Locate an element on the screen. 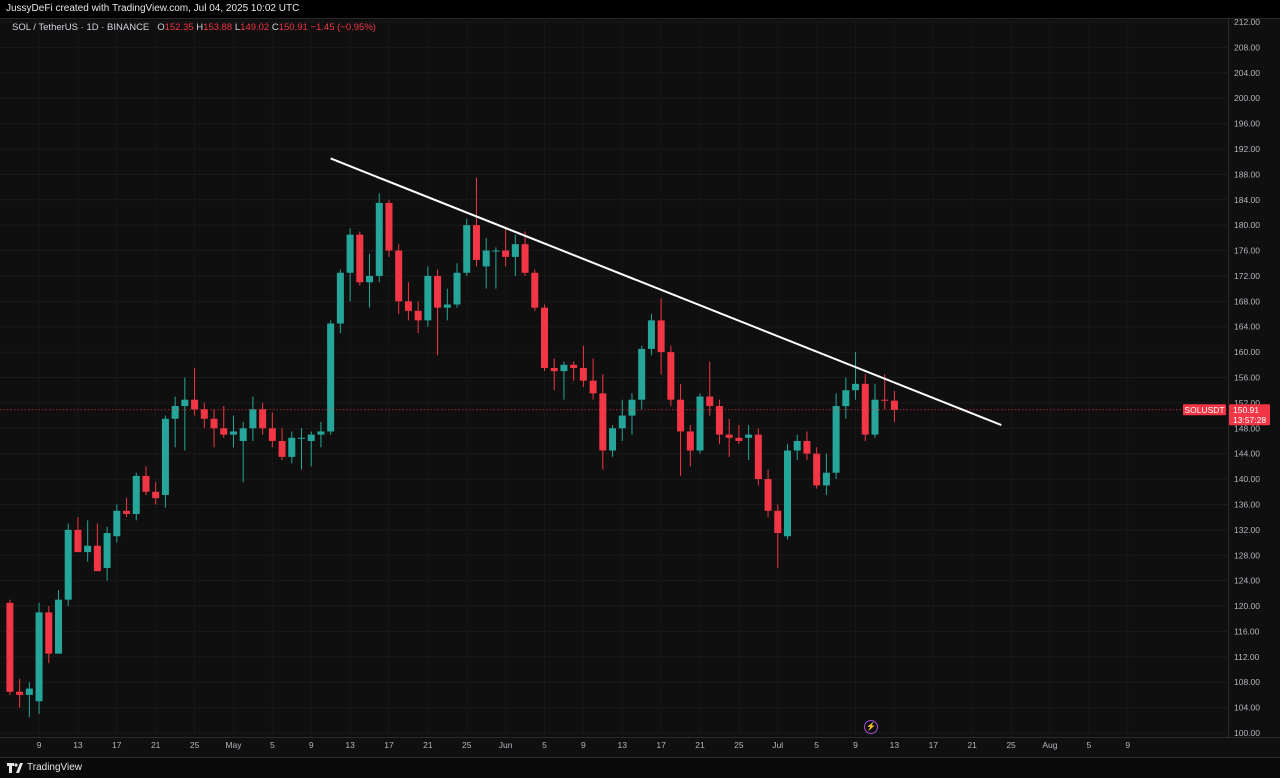 The image size is (1280, 778). price-tick-label: 152.00 is located at coordinates (1247, 403).